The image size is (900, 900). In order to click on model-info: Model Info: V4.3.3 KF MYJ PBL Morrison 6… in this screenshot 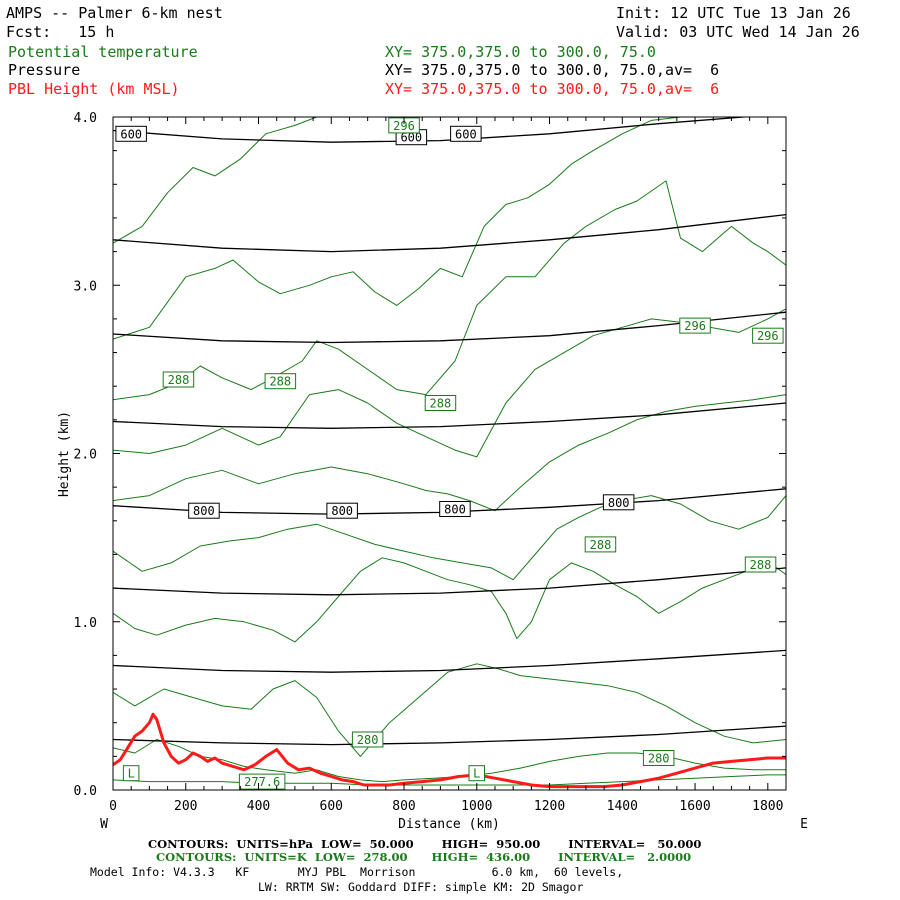, I will do `click(357, 872)`.